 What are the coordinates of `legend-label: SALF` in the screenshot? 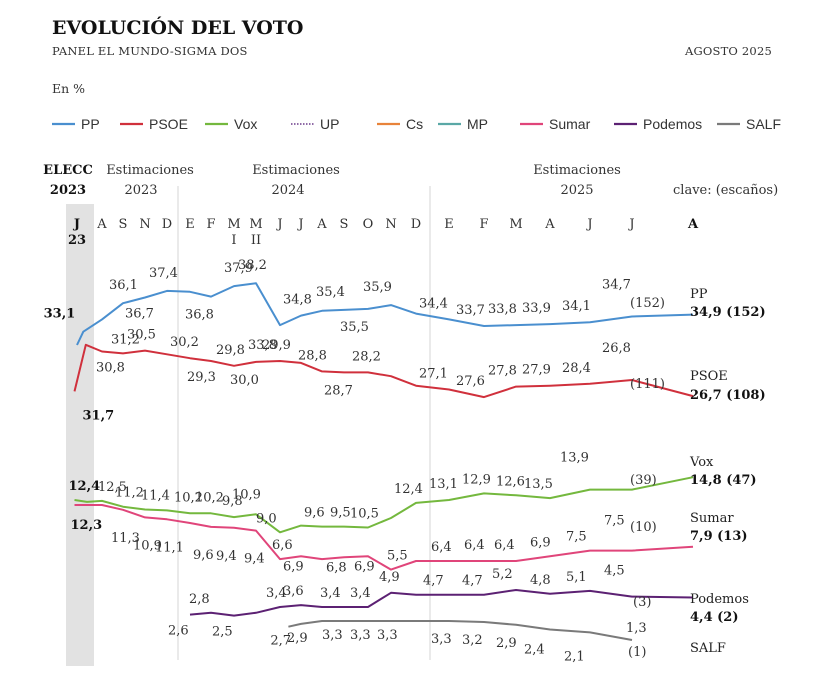 It's located at (763, 124).